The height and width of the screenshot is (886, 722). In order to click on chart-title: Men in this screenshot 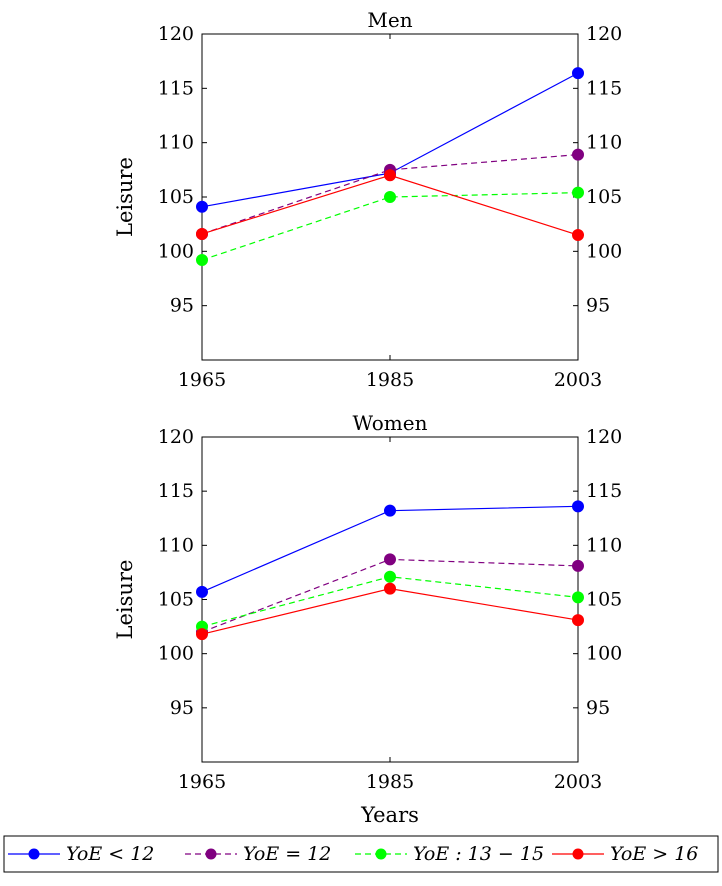, I will do `click(389, 20)`.